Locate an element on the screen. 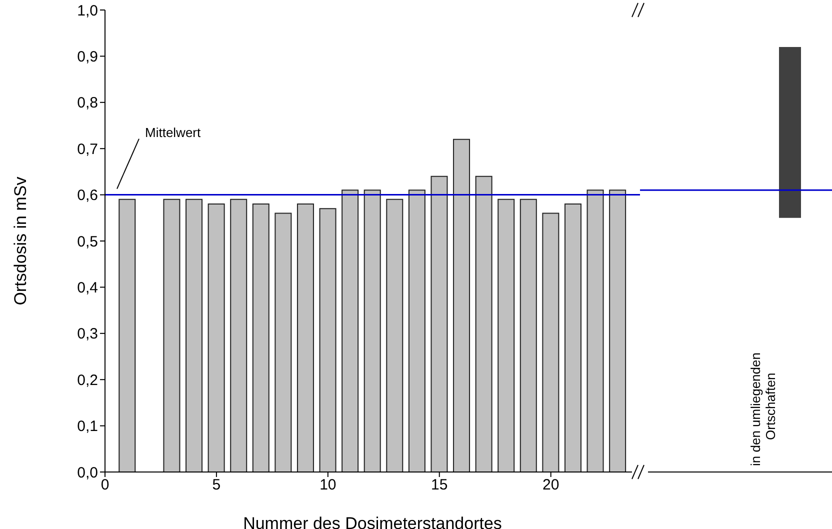  y-tick-label: 0,1 is located at coordinates (87, 427).